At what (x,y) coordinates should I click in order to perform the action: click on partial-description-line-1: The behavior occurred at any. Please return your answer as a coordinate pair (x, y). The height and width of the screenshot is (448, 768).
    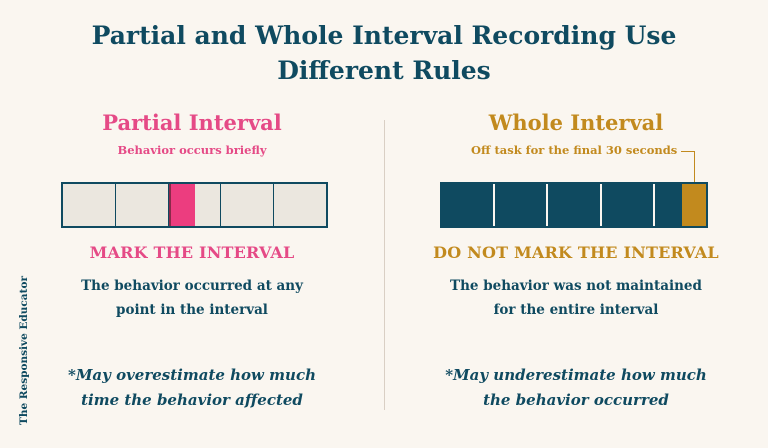
    Looking at the image, I should click on (192, 286).